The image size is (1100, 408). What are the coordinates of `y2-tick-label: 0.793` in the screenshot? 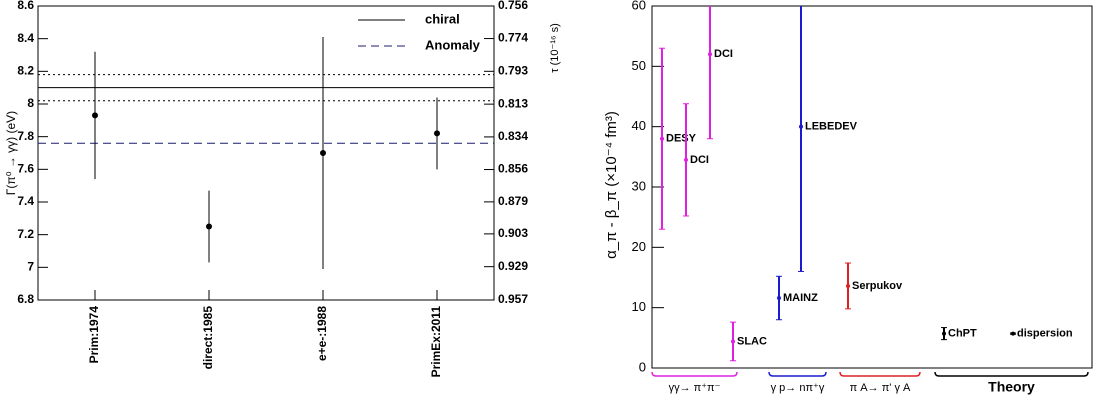 It's located at (513, 70).